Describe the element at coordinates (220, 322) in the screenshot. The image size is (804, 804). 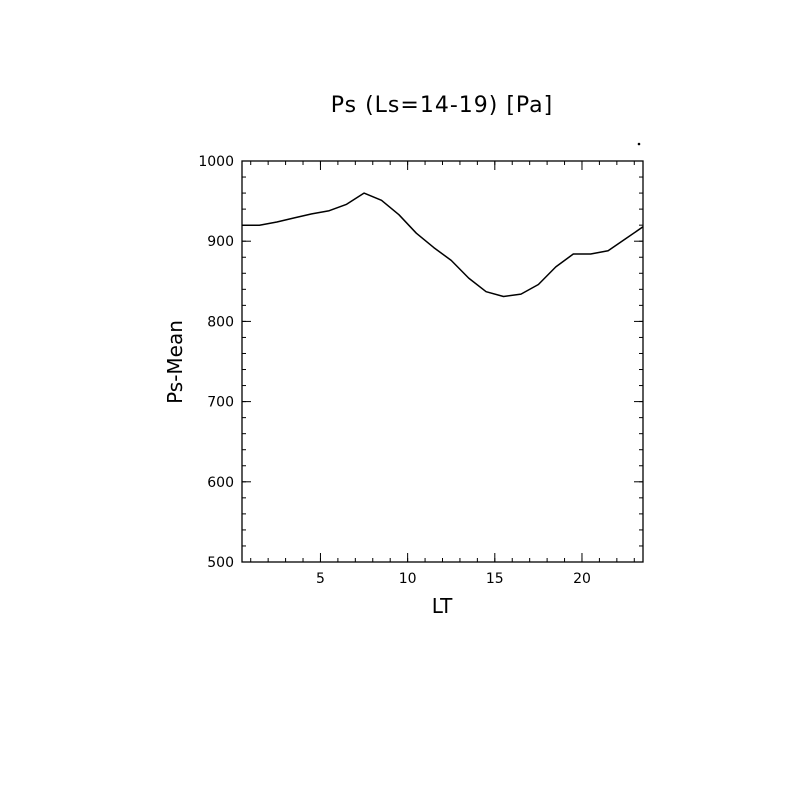
I see `y-tick-label: 800` at that location.